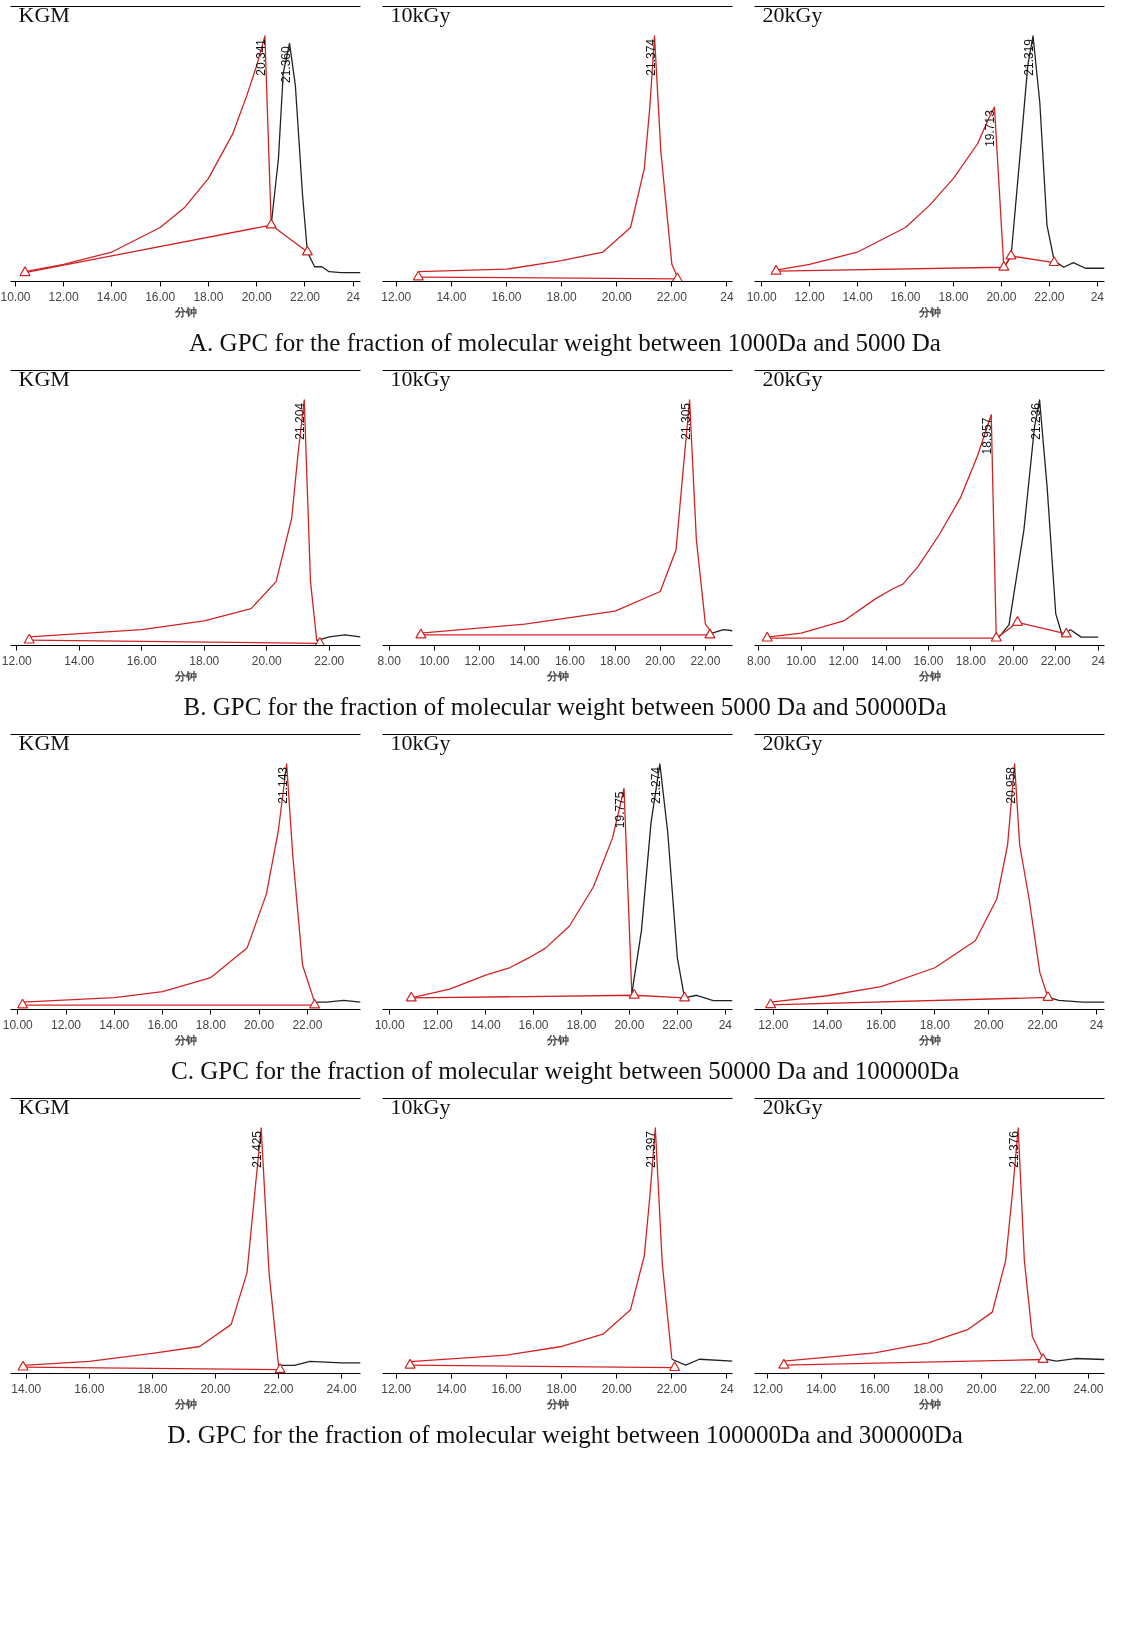  Describe the element at coordinates (651, 1149) in the screenshot. I see `annotation: 21.397` at that location.